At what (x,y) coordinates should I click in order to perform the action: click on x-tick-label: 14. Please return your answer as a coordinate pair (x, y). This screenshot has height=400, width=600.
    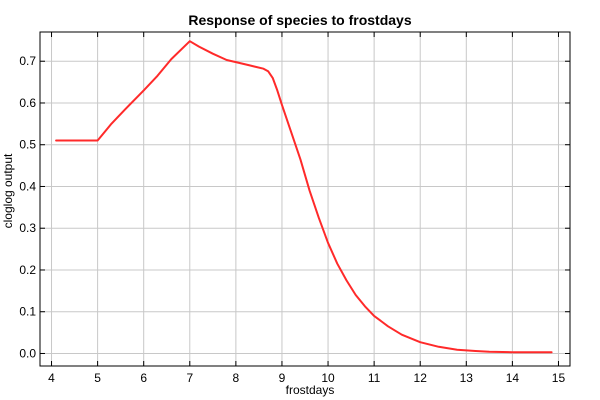
    Looking at the image, I should click on (513, 378).